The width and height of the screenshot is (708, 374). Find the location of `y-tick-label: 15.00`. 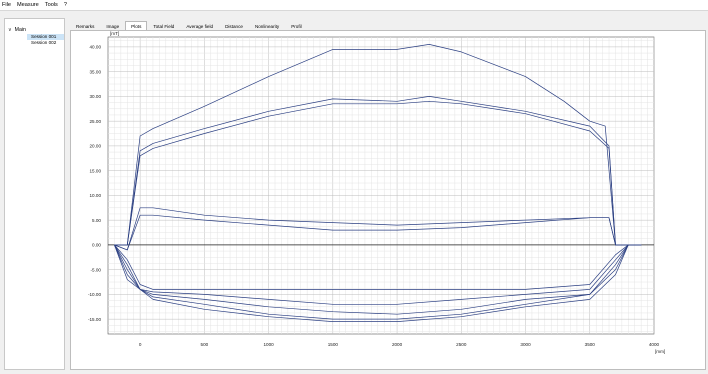

y-tick-label: 15.00 is located at coordinates (96, 170).